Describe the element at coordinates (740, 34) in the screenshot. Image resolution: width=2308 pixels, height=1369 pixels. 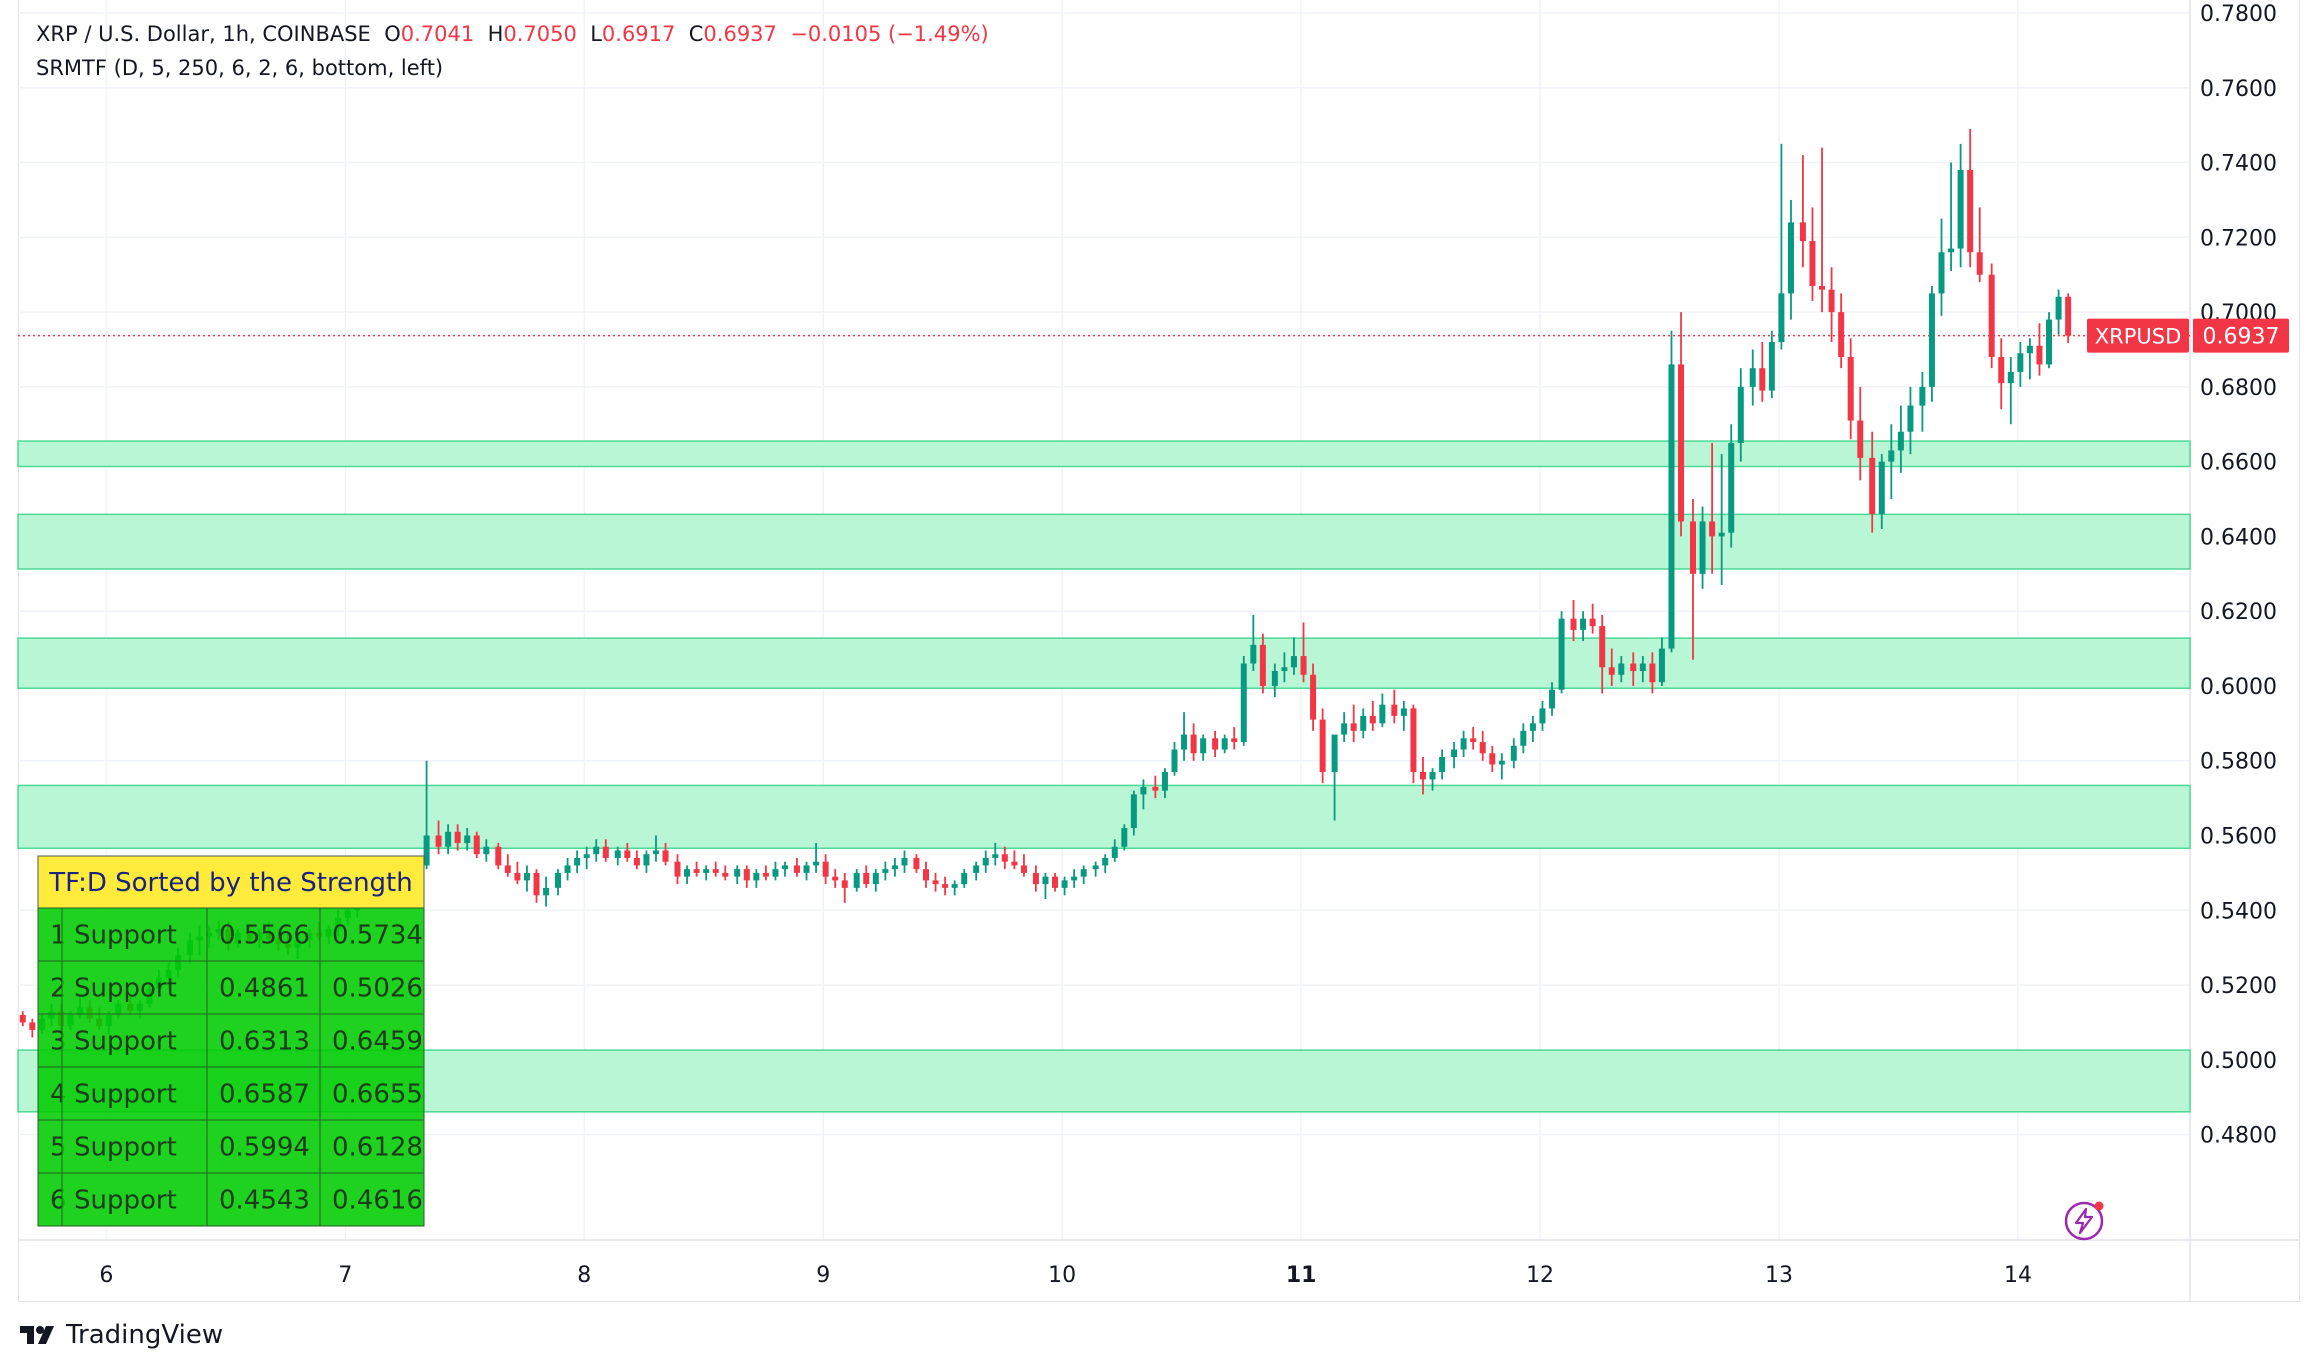
I see `close-value: 0.6937` at that location.